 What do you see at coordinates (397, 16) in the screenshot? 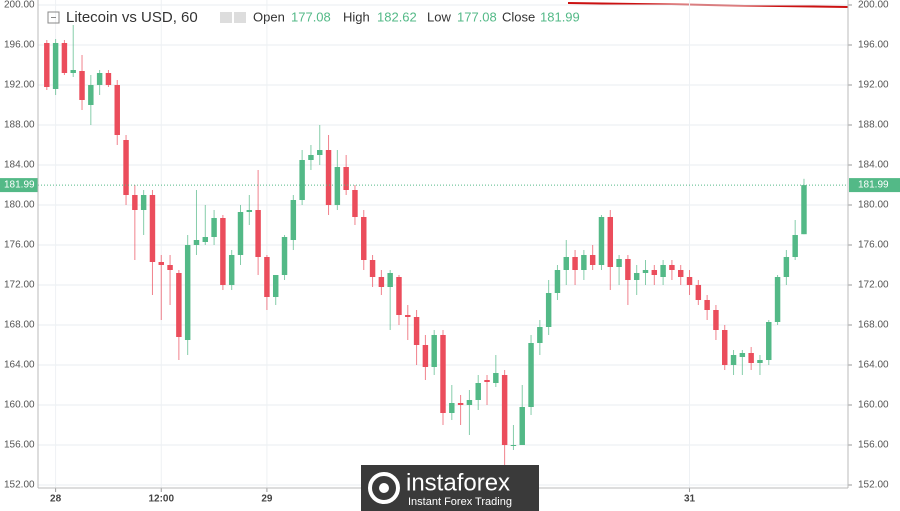
I see `high-value: 182.62` at bounding box center [397, 16].